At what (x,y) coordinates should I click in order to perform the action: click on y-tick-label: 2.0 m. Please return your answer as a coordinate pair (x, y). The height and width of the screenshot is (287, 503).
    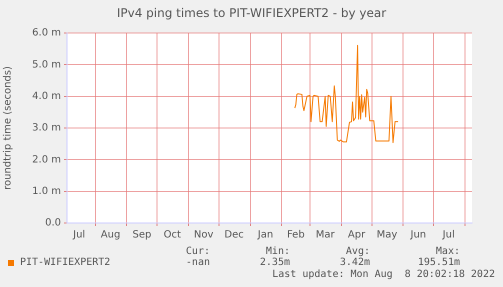
    Looking at the image, I should click on (46, 160).